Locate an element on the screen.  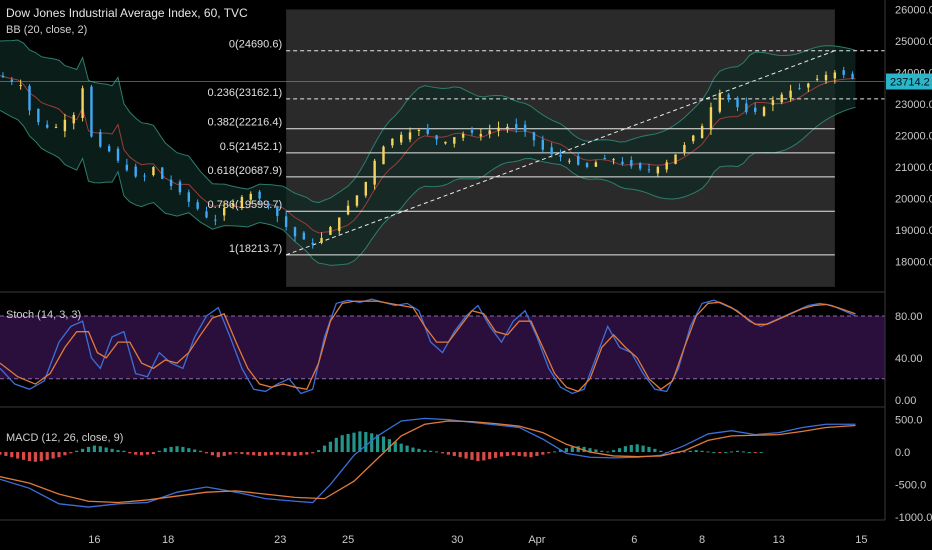
price-tick-label: 25000.0 is located at coordinates (913, 42).